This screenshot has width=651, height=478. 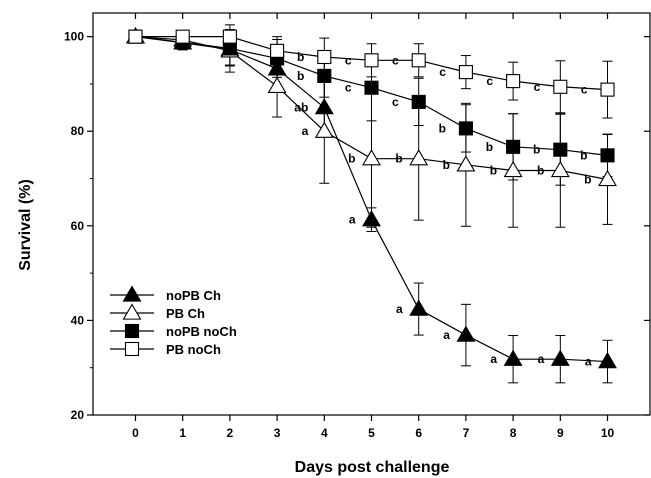 I want to click on legend-label: PB noCh, so click(x=193, y=349).